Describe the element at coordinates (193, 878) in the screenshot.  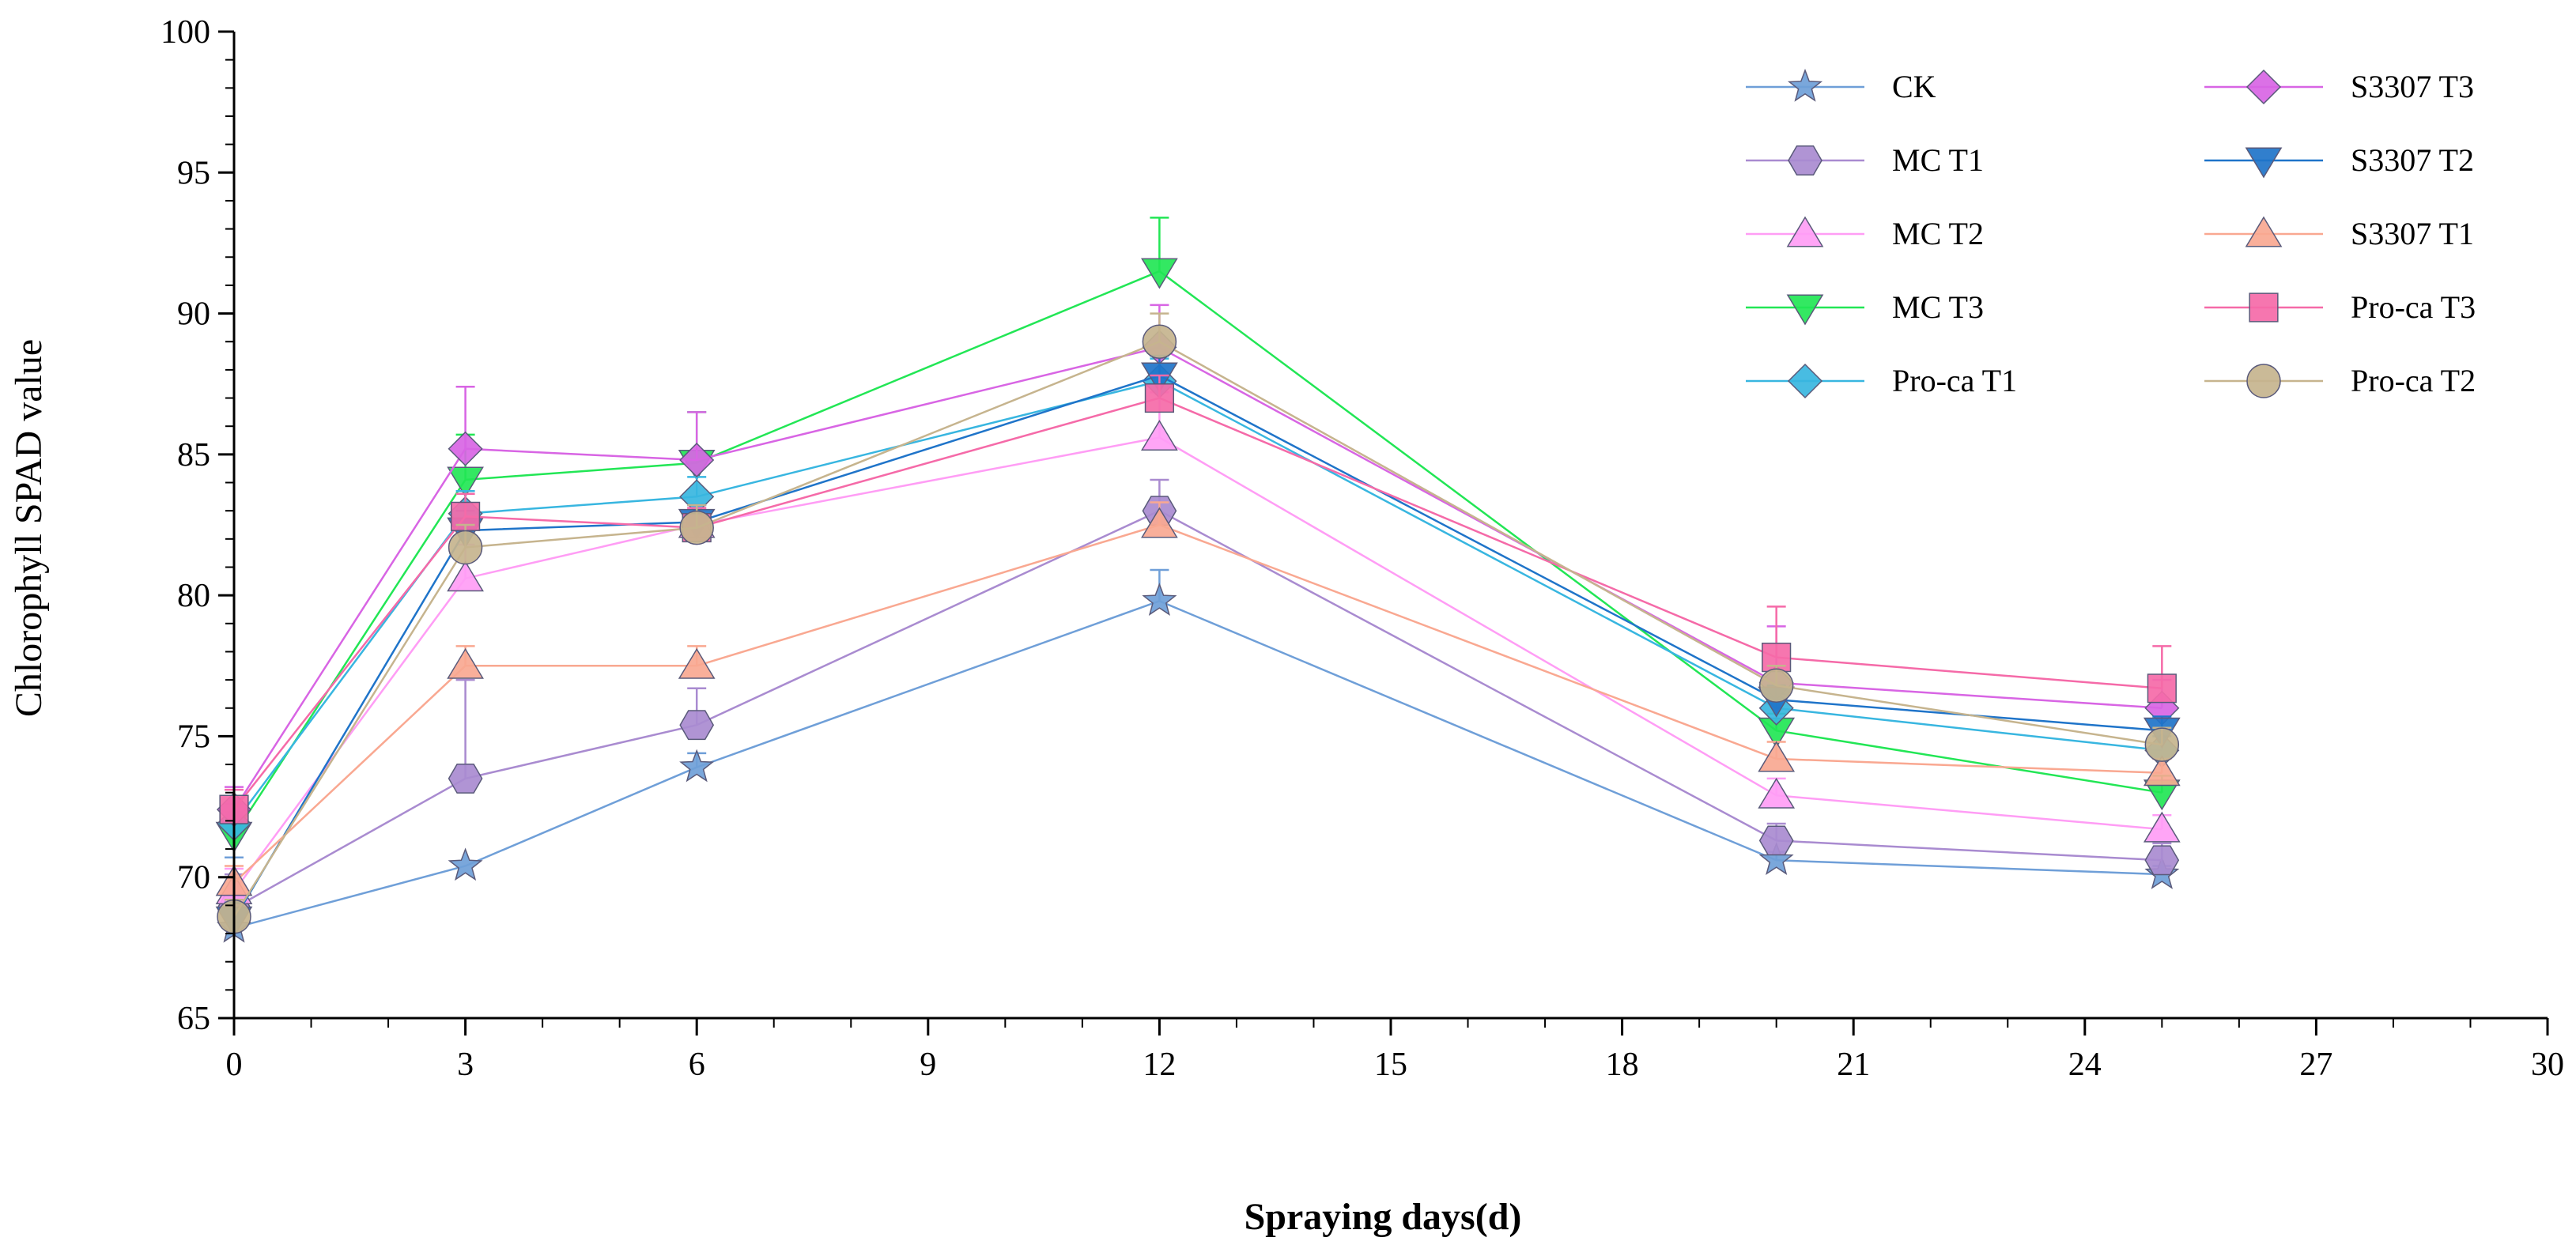
I see `y-tick-label: 70` at that location.